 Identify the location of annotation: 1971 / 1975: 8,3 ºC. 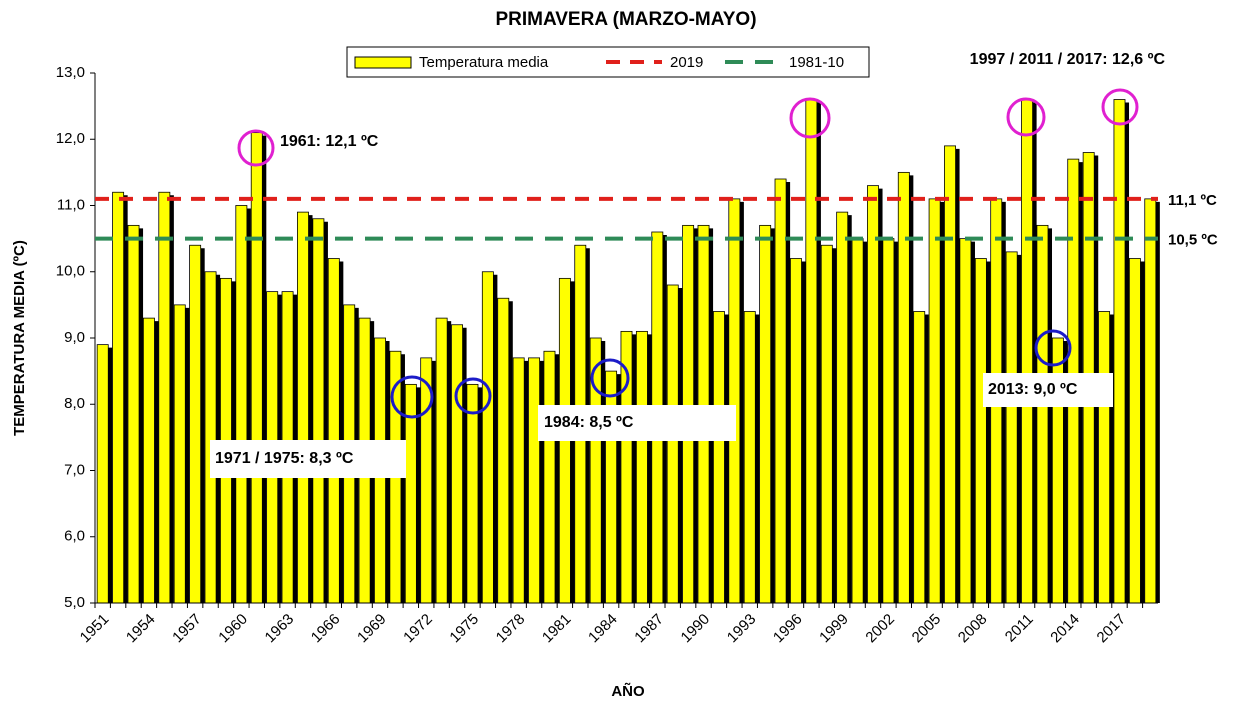
(284, 458).